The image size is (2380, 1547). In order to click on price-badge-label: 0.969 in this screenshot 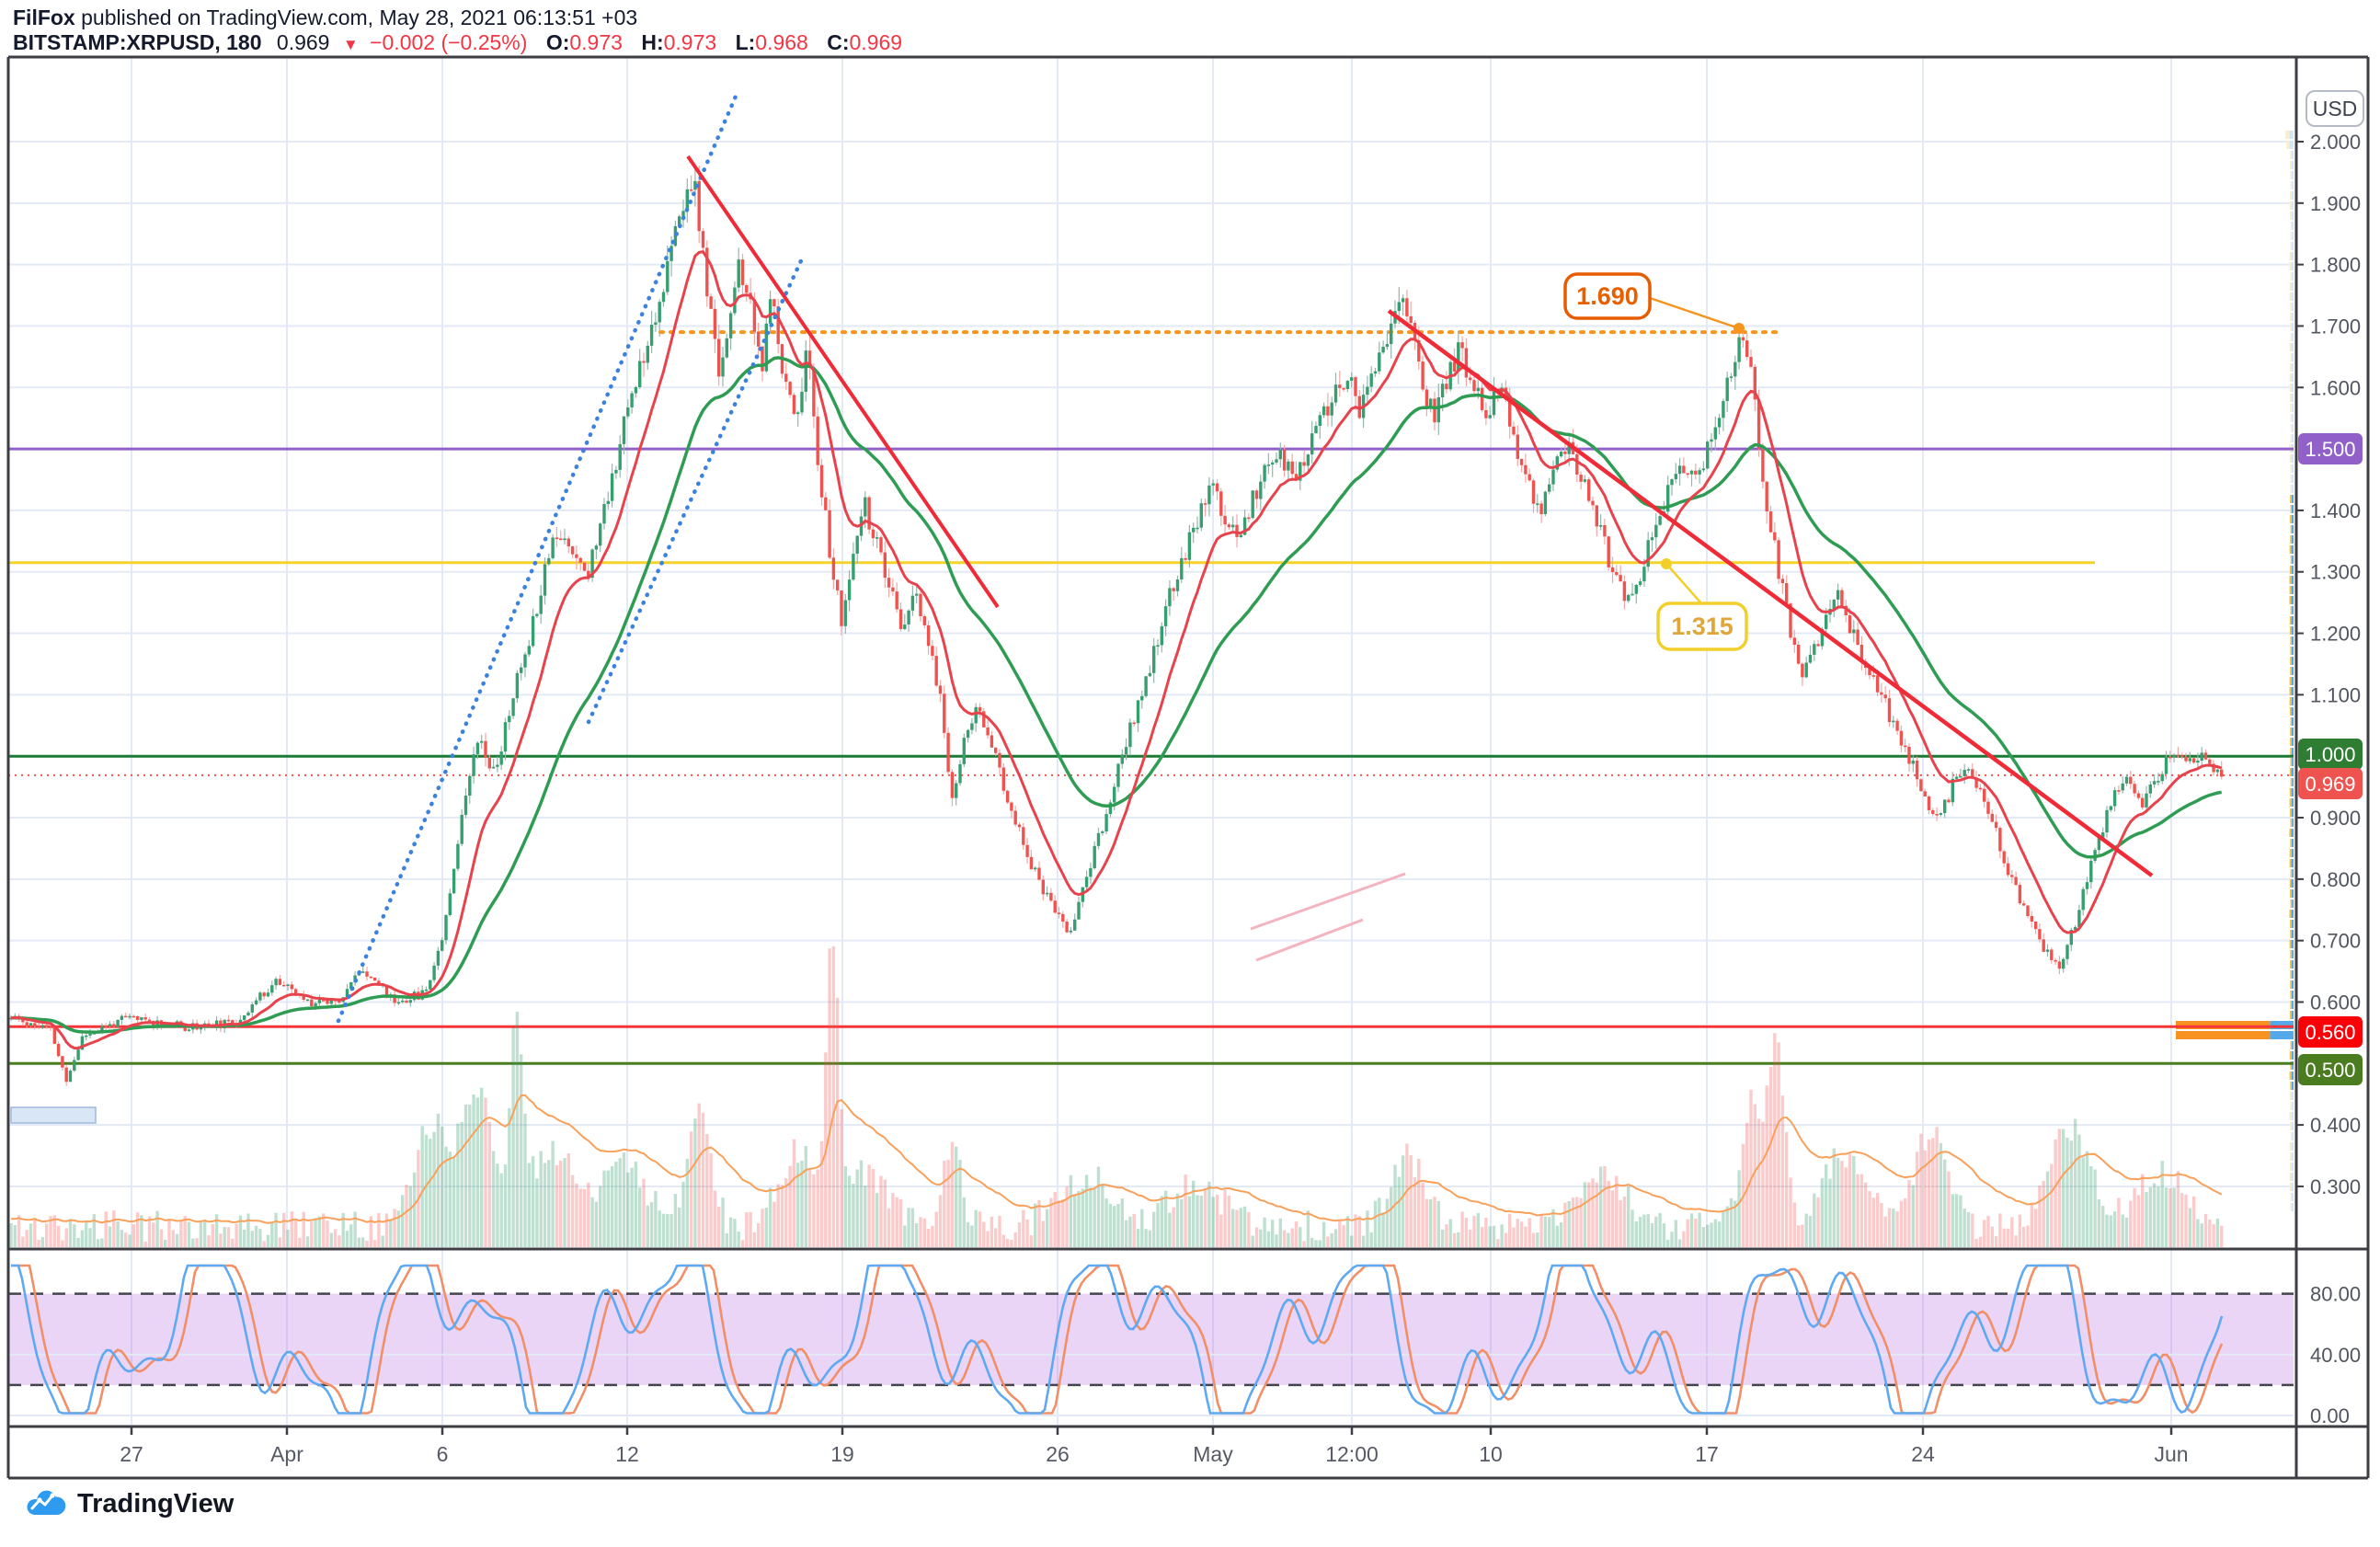, I will do `click(2330, 784)`.